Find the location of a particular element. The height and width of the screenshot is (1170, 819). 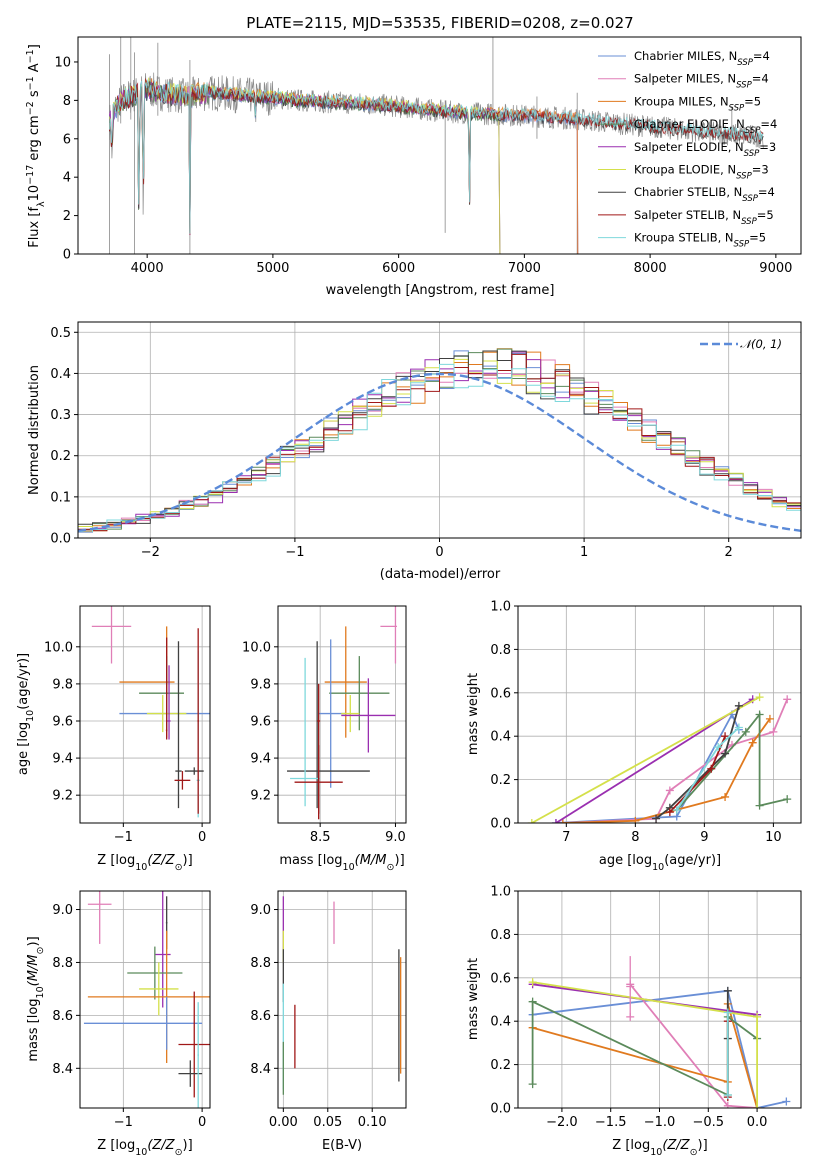

massweight-vs-Z-xlabel: Z [log10(Z/Z⊙)] is located at coordinates (659, 1148).